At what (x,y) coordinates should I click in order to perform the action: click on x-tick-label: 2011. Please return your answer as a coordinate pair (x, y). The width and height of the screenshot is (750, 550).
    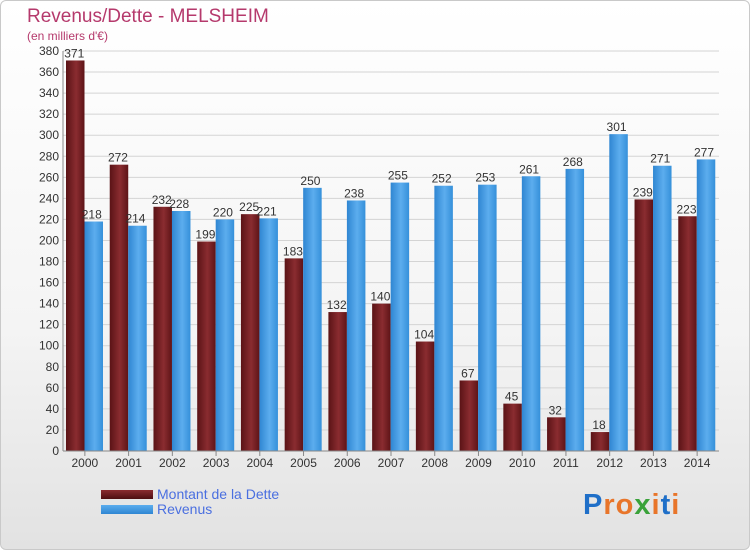
    Looking at the image, I should click on (566, 463).